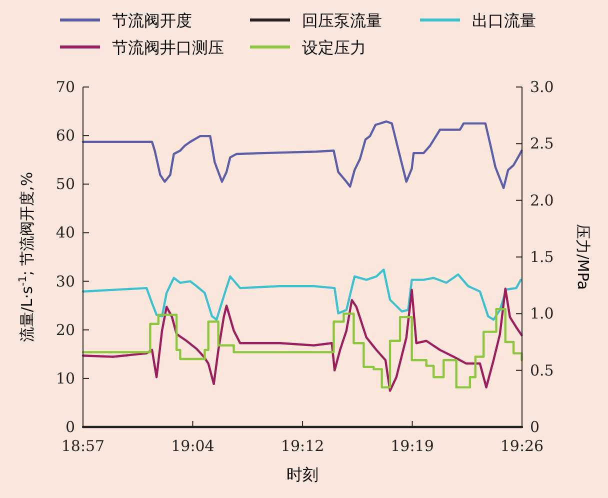 The height and width of the screenshot is (498, 608). Describe the element at coordinates (342, 20) in the screenshot. I see `legend-label: 回压泵流量` at that location.